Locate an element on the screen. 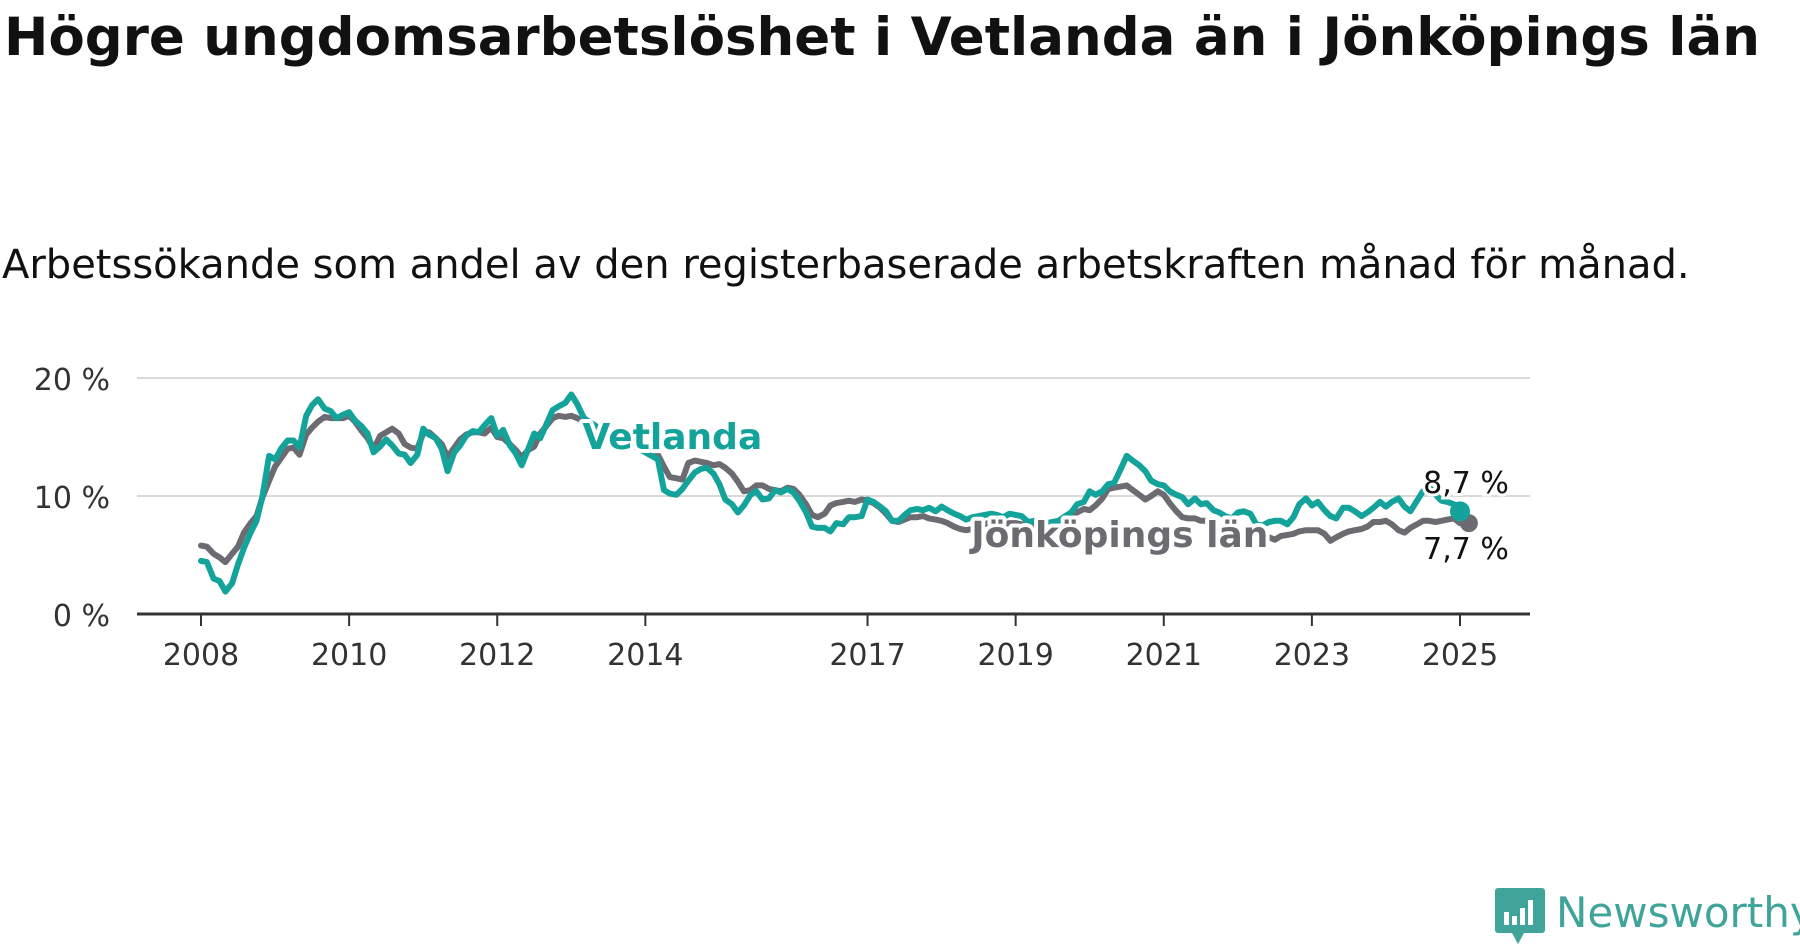  x-axis-ticks: 2008 2010 2012 2014 2017 2019 2021 2023 2025 is located at coordinates (830, 643).